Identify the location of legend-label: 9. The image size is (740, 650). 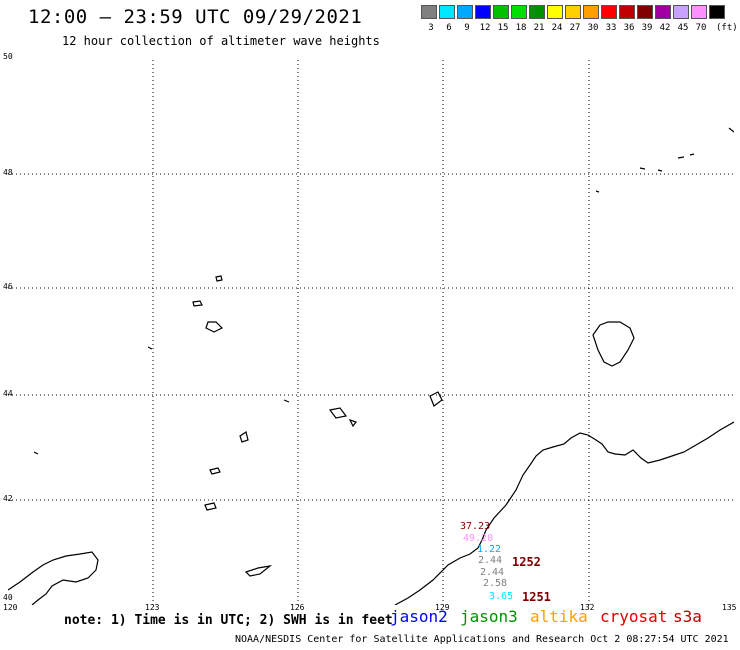
(467, 28).